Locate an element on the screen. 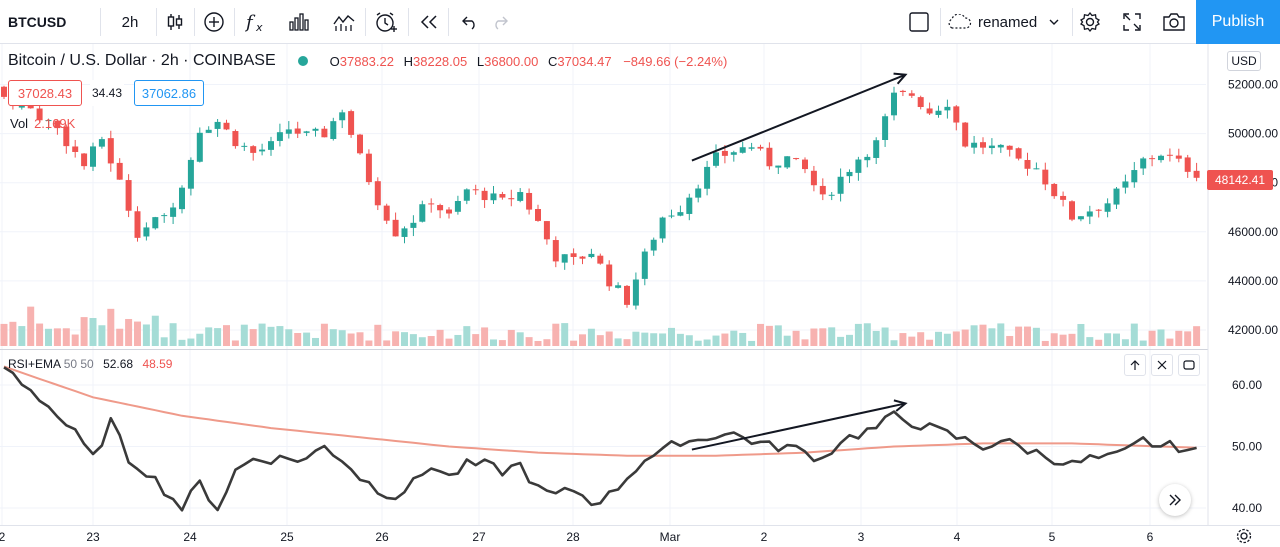 The height and width of the screenshot is (547, 1280). settings-icon is located at coordinates (1090, 22).